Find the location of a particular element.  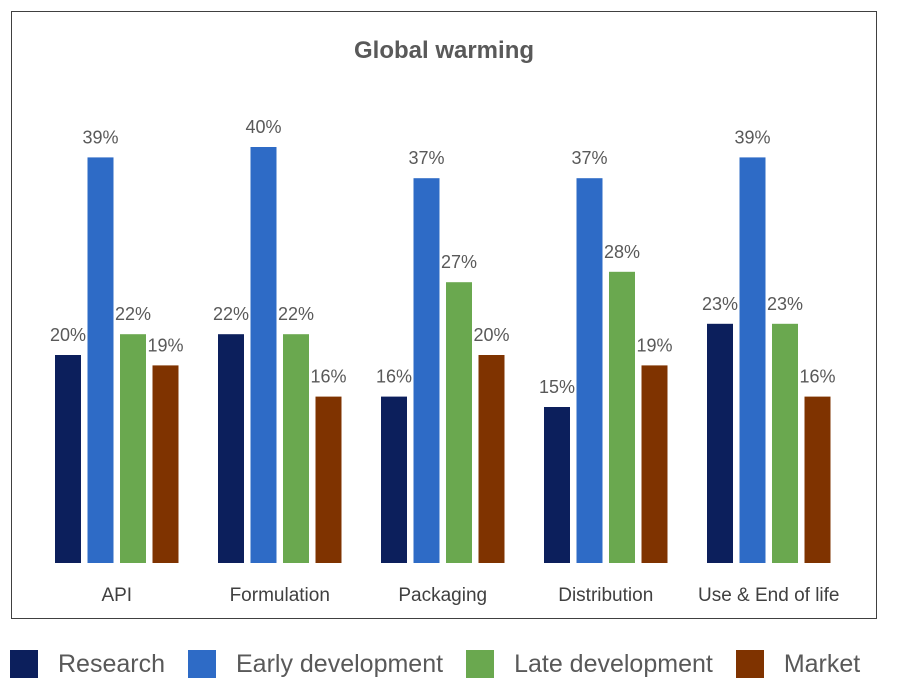

x-tick-label-packaging: Packaging is located at coordinates (442, 595).